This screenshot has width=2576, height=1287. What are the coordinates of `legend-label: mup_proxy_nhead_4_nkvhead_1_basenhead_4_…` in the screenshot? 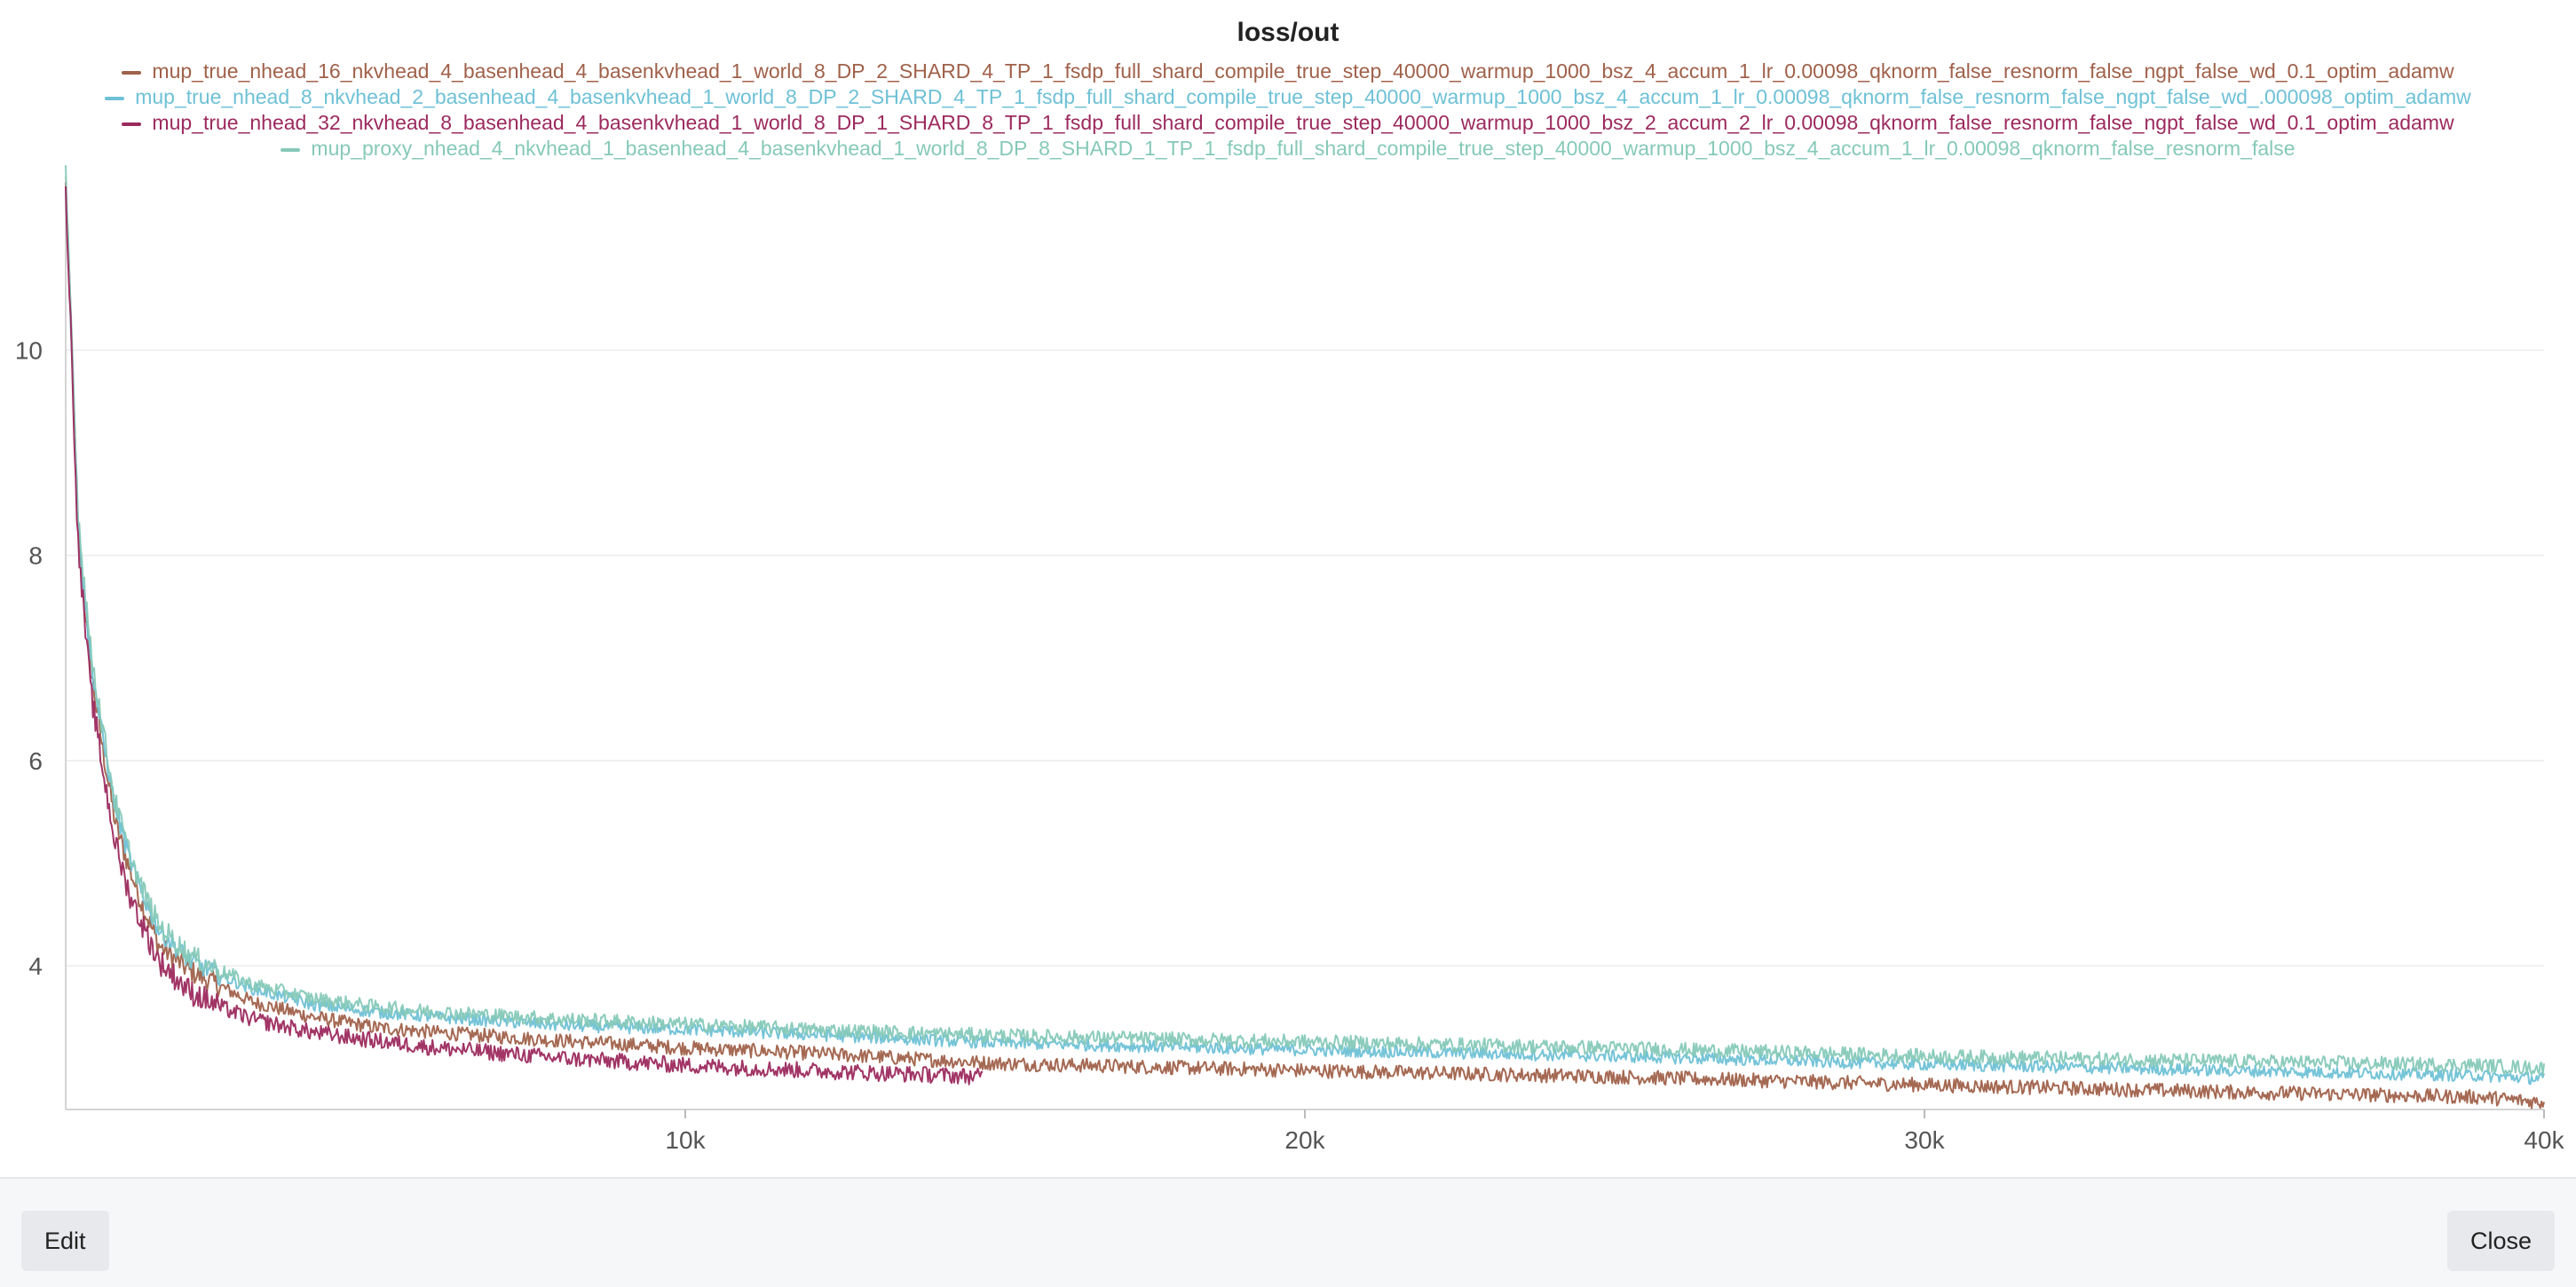 It's located at (1303, 148).